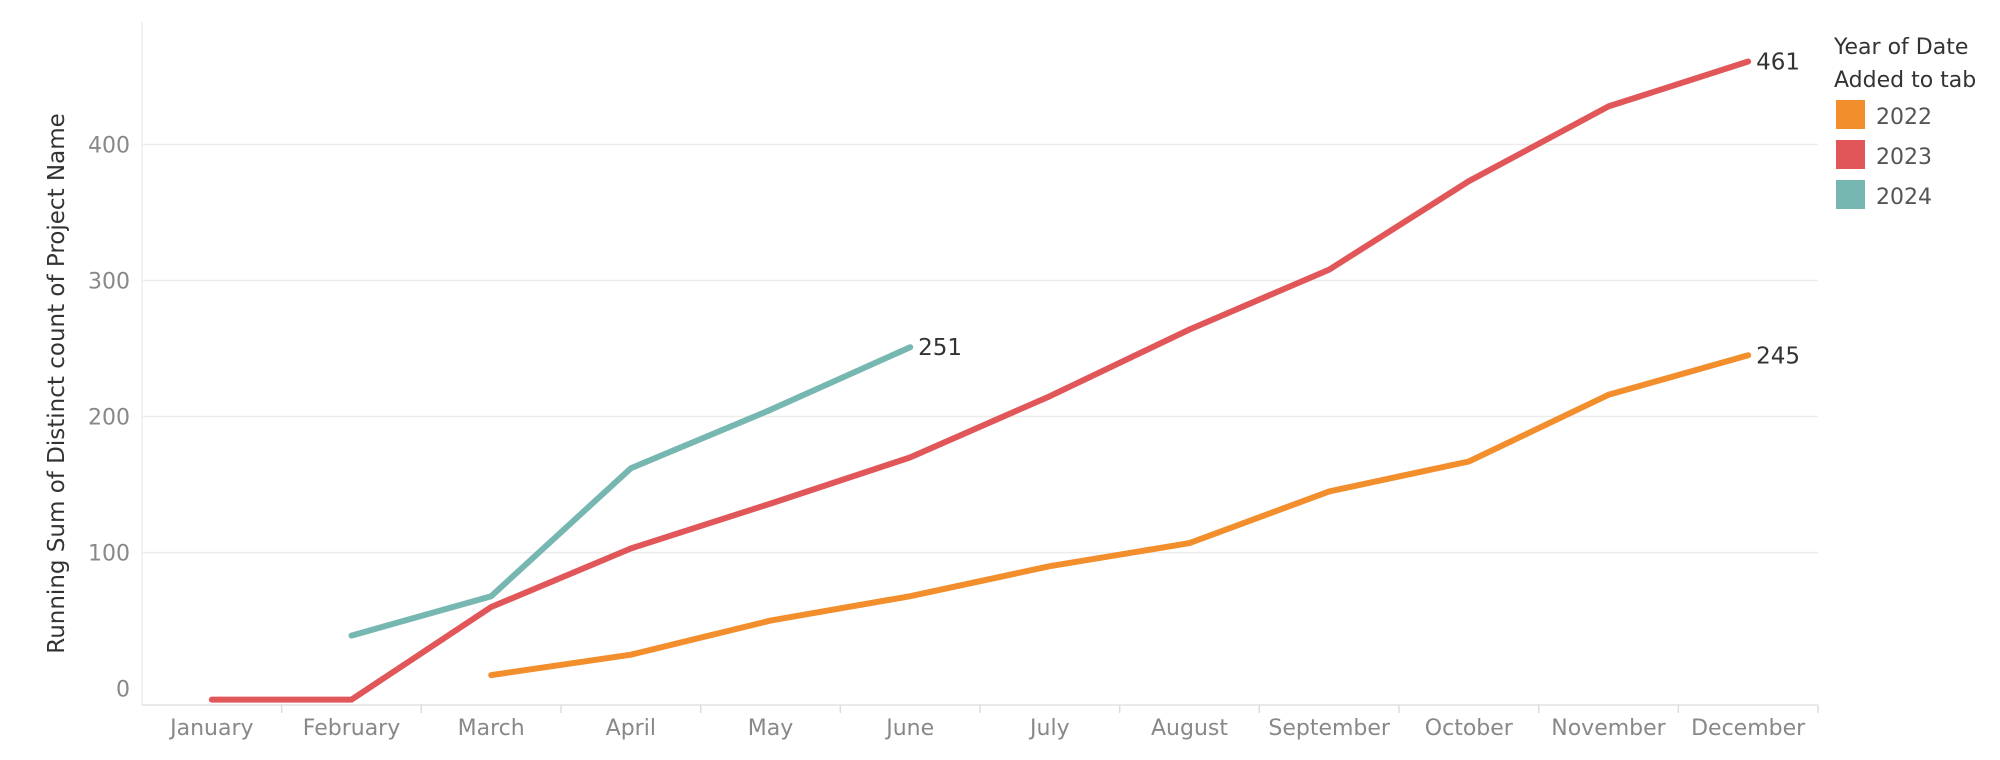  I want to click on x-tick-label: December, so click(1748, 728).